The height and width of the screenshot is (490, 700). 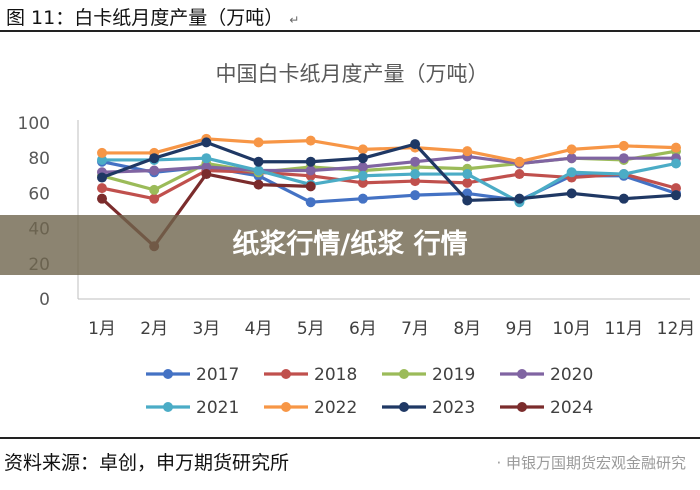 I want to click on legend-item: 2020, so click(x=546, y=375).